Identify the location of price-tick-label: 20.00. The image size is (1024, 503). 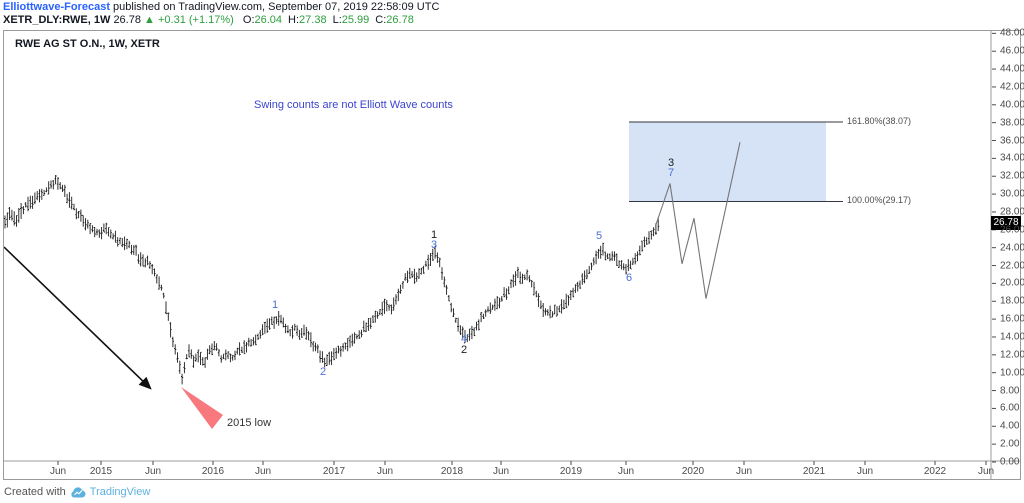
(1012, 283).